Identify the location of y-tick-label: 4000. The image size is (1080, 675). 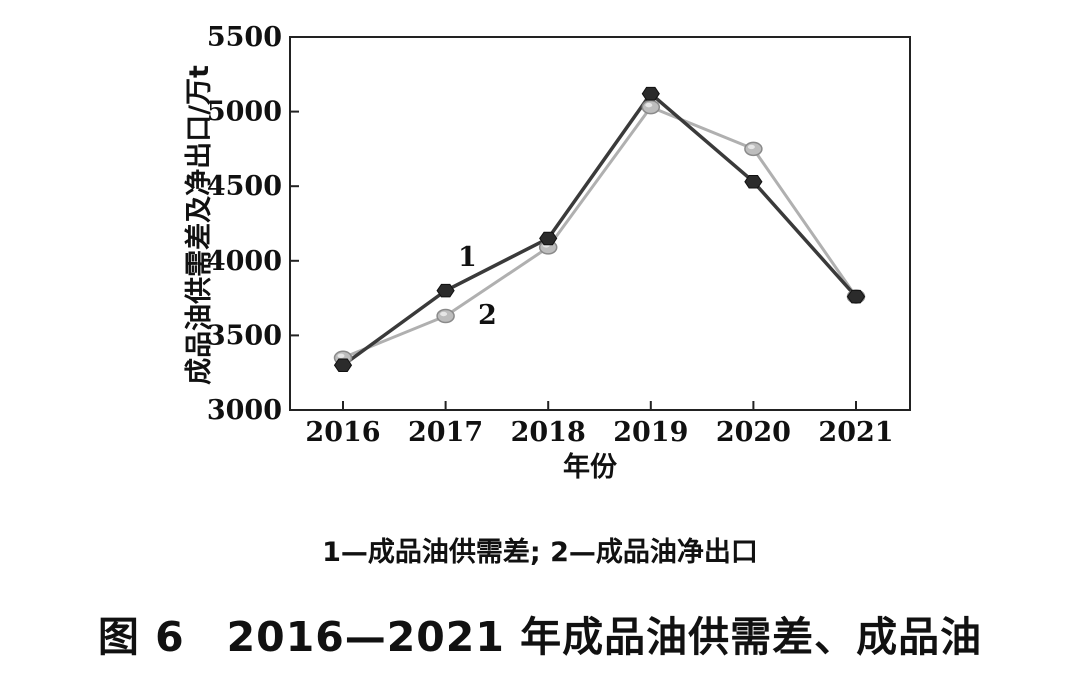
(244, 261).